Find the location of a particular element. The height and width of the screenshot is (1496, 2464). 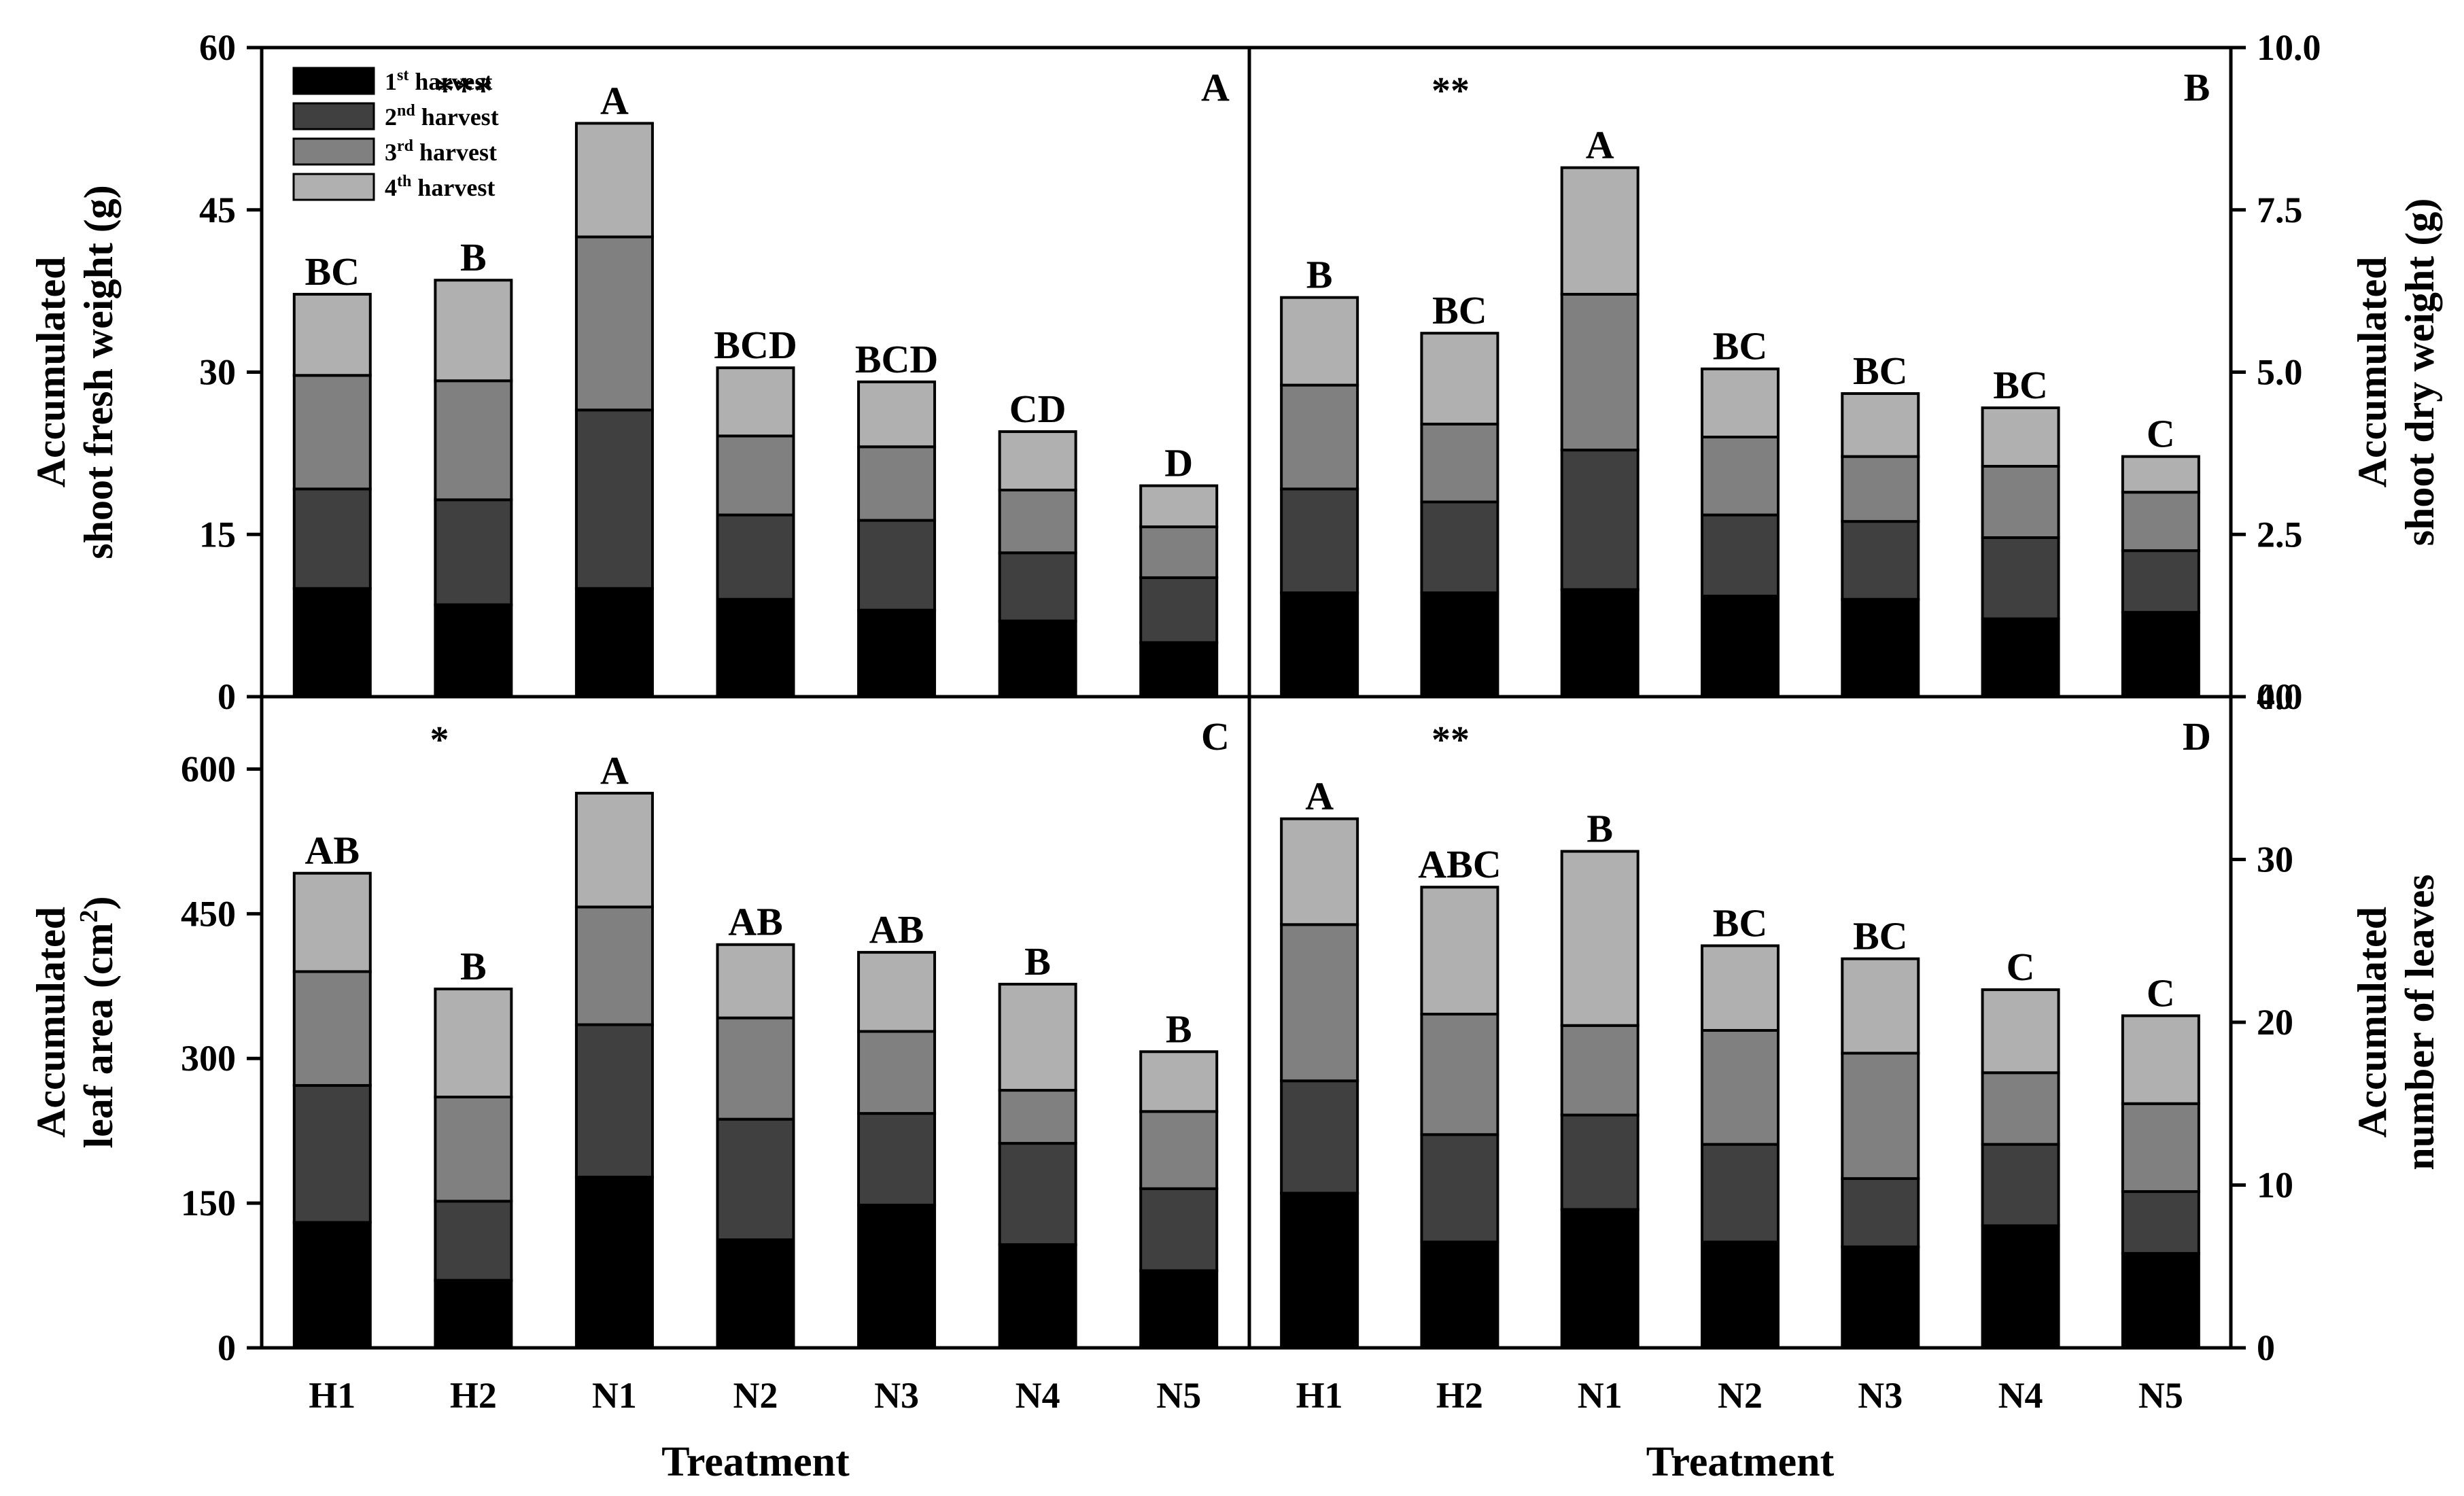

significance-letter: A is located at coordinates (614, 100).